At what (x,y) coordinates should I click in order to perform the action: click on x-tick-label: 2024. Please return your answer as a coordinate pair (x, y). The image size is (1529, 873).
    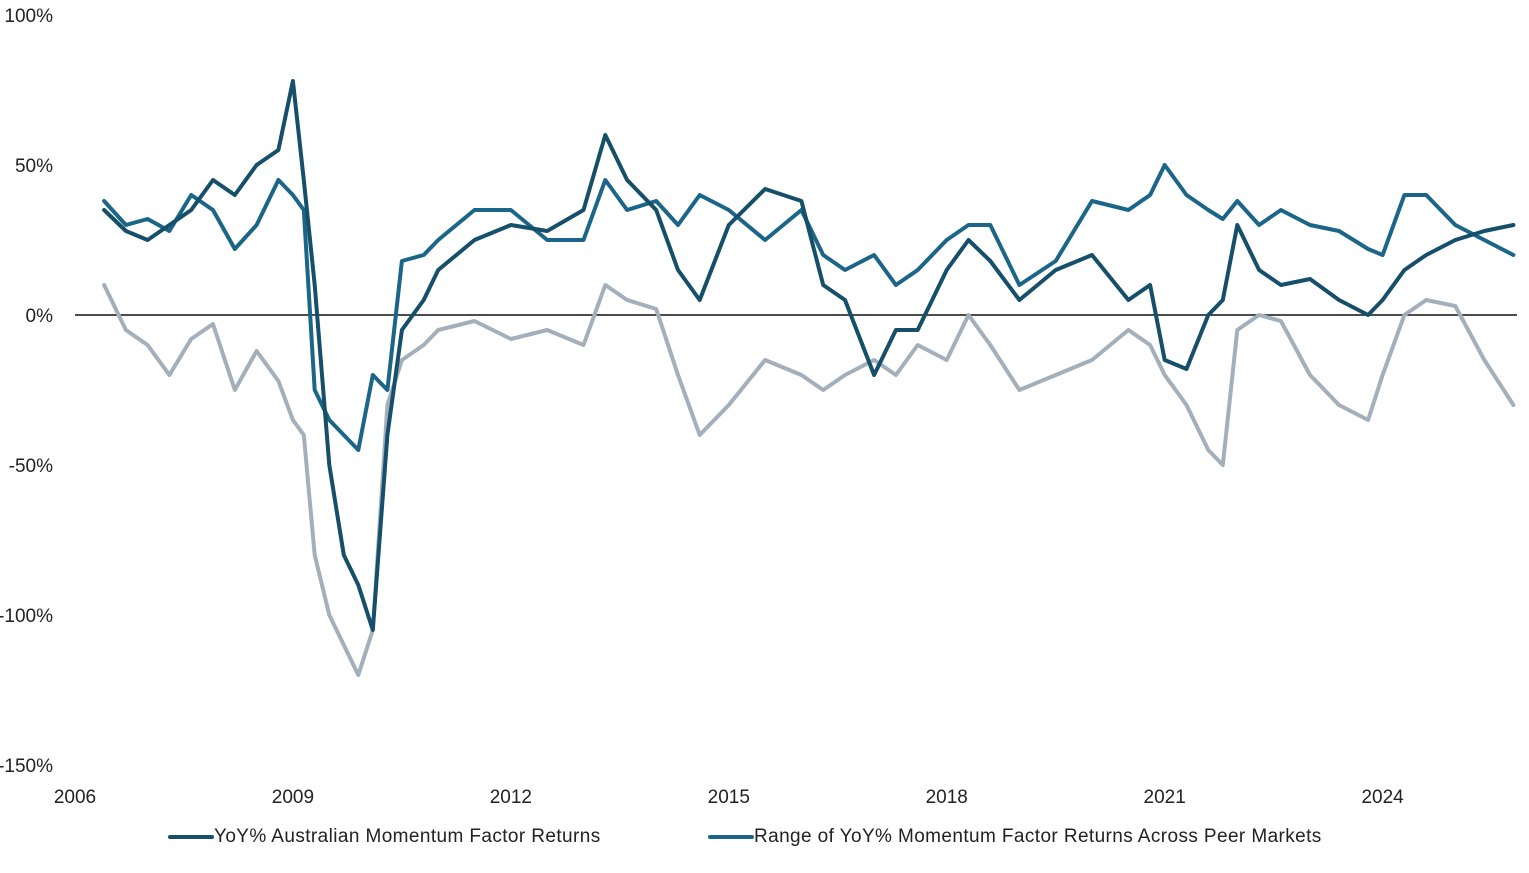
    Looking at the image, I should click on (1382, 797).